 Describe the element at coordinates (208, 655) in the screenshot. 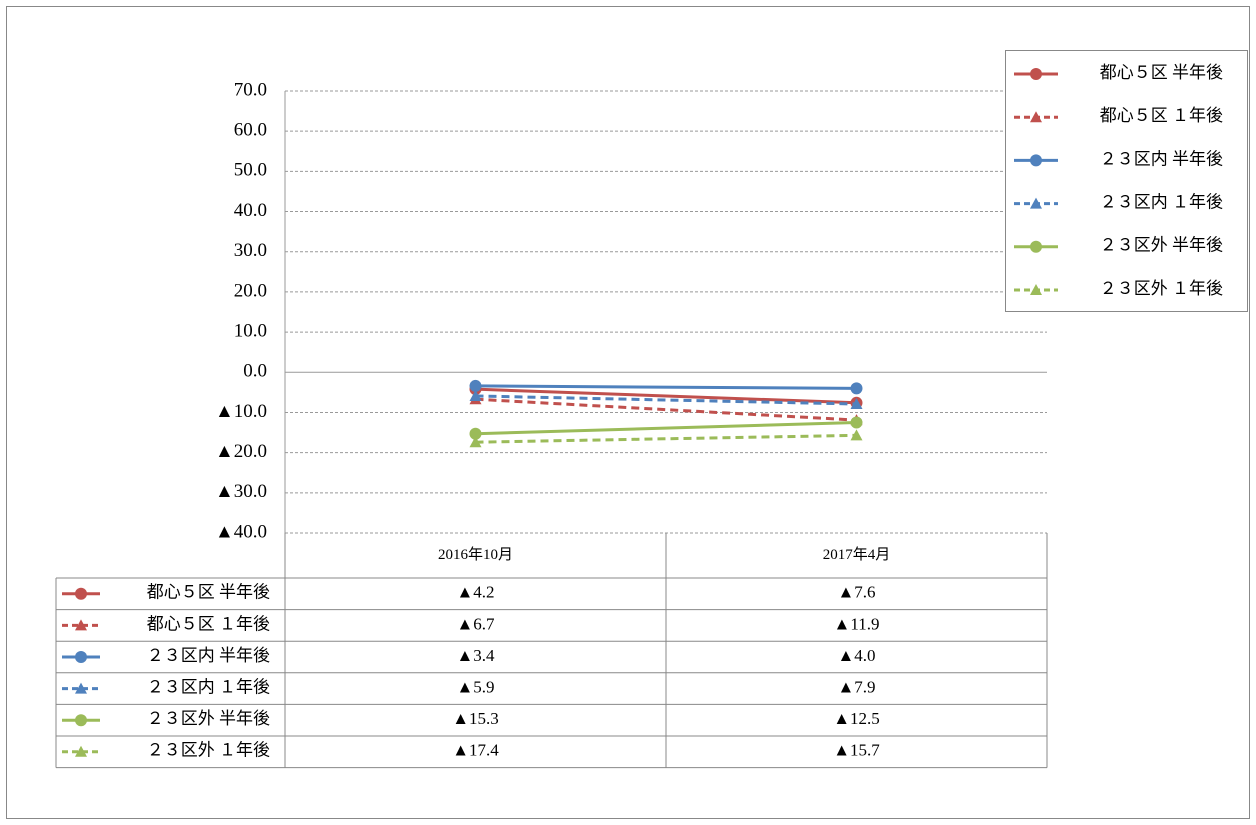

I see `table-row-label: ２３区内 半年後` at that location.